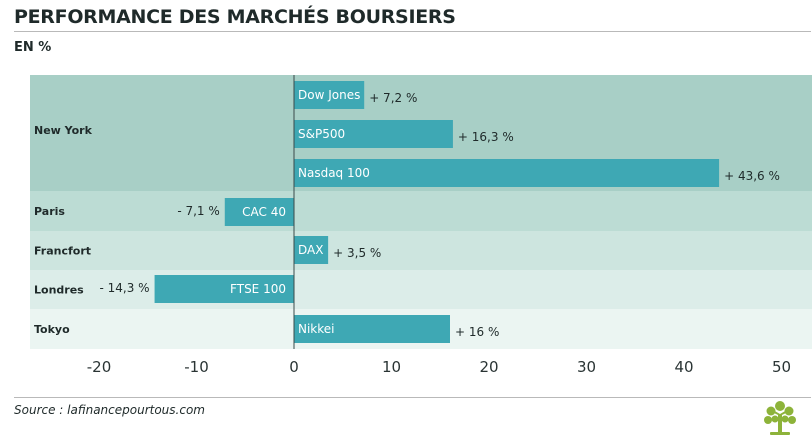 The width and height of the screenshot is (812, 436). I want to click on title-divider, so click(412, 31).